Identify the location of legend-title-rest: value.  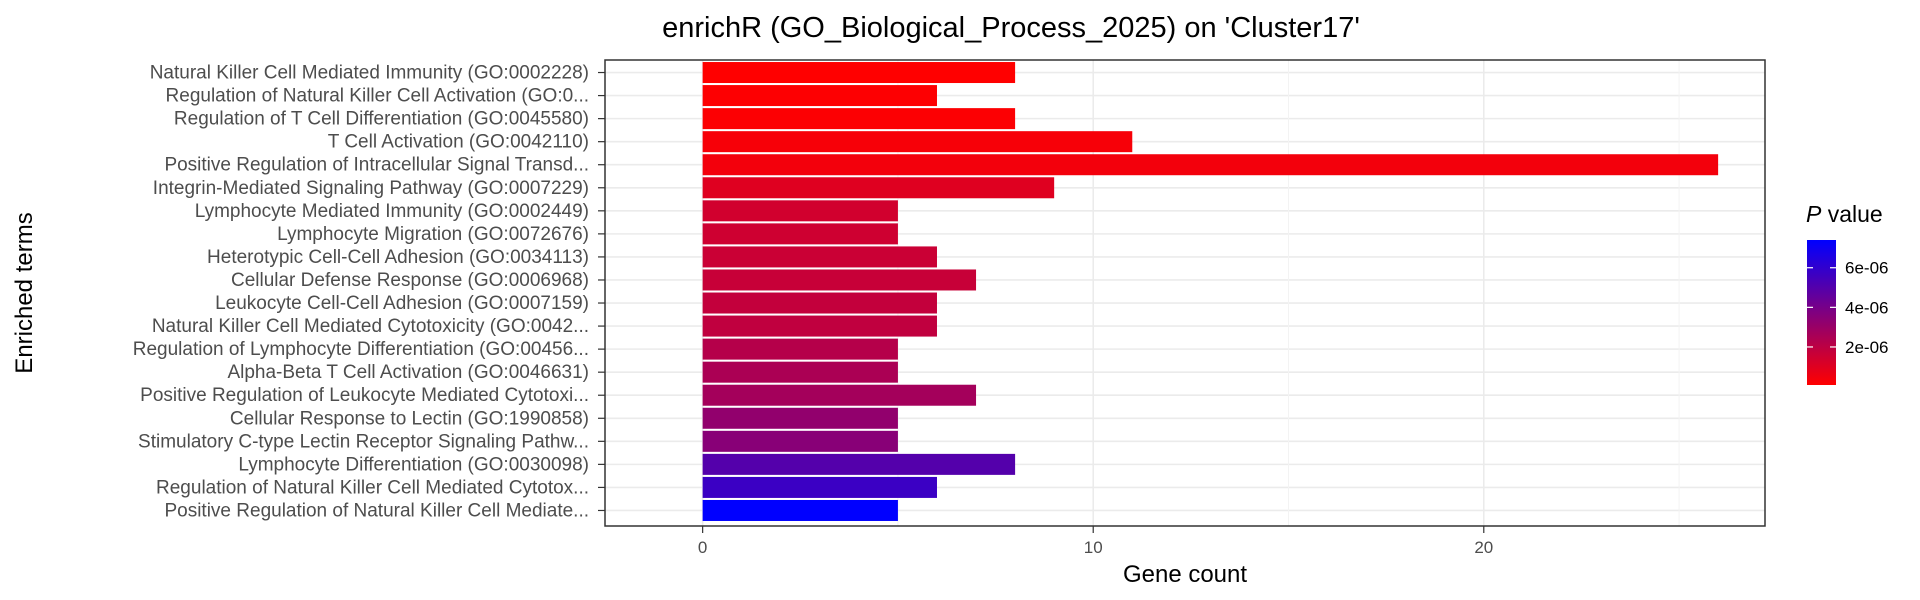
(1851, 214).